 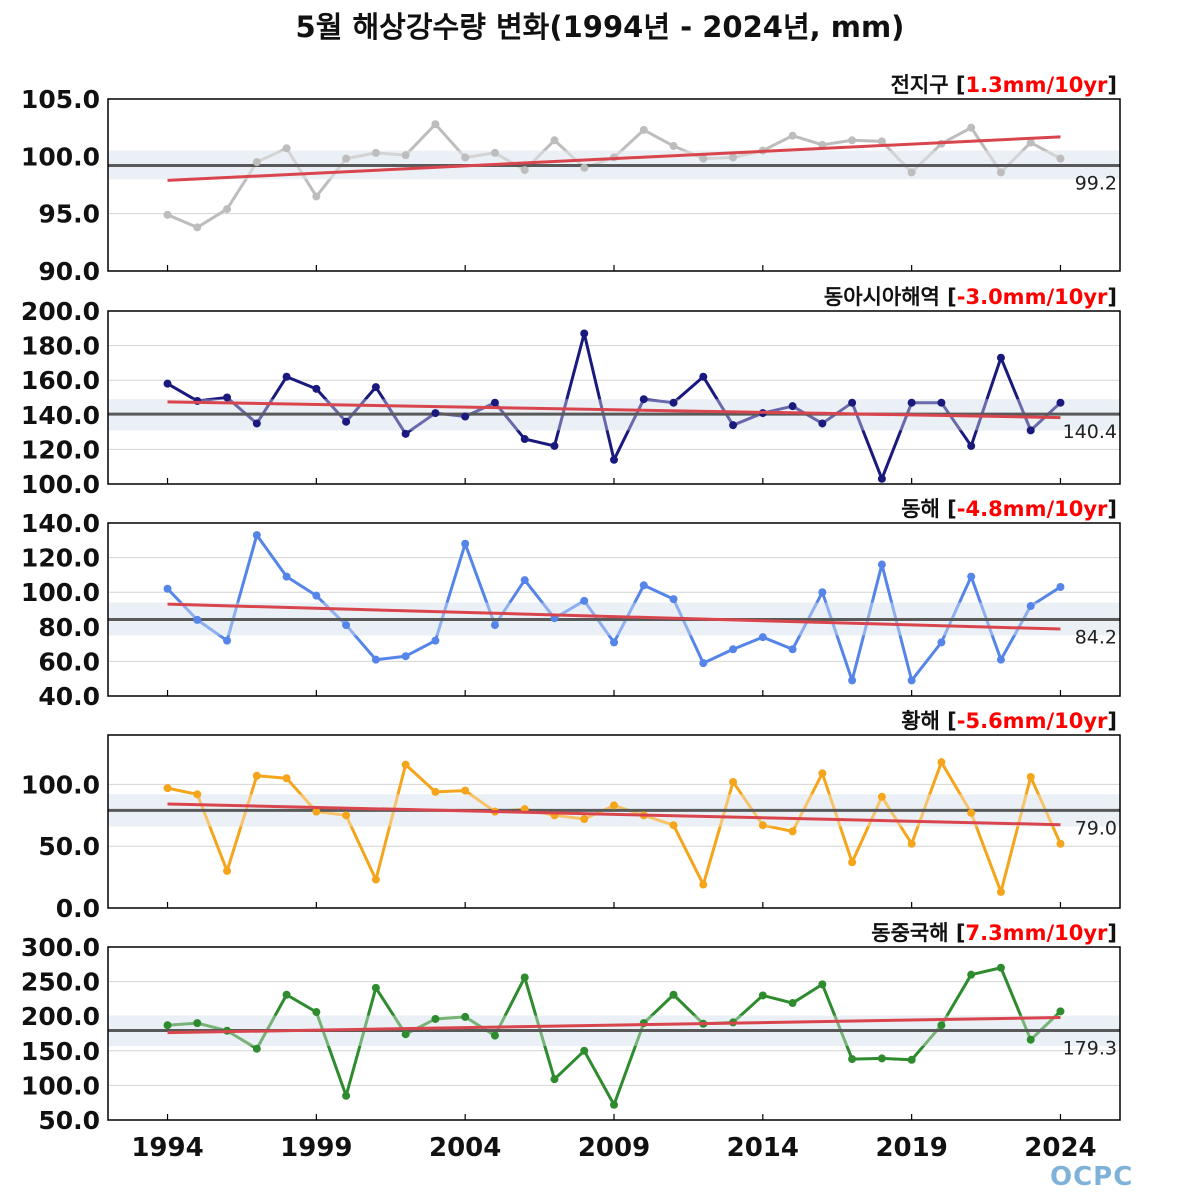 What do you see at coordinates (60, 1051) in the screenshot?
I see `y-tick-label: 150.0` at bounding box center [60, 1051].